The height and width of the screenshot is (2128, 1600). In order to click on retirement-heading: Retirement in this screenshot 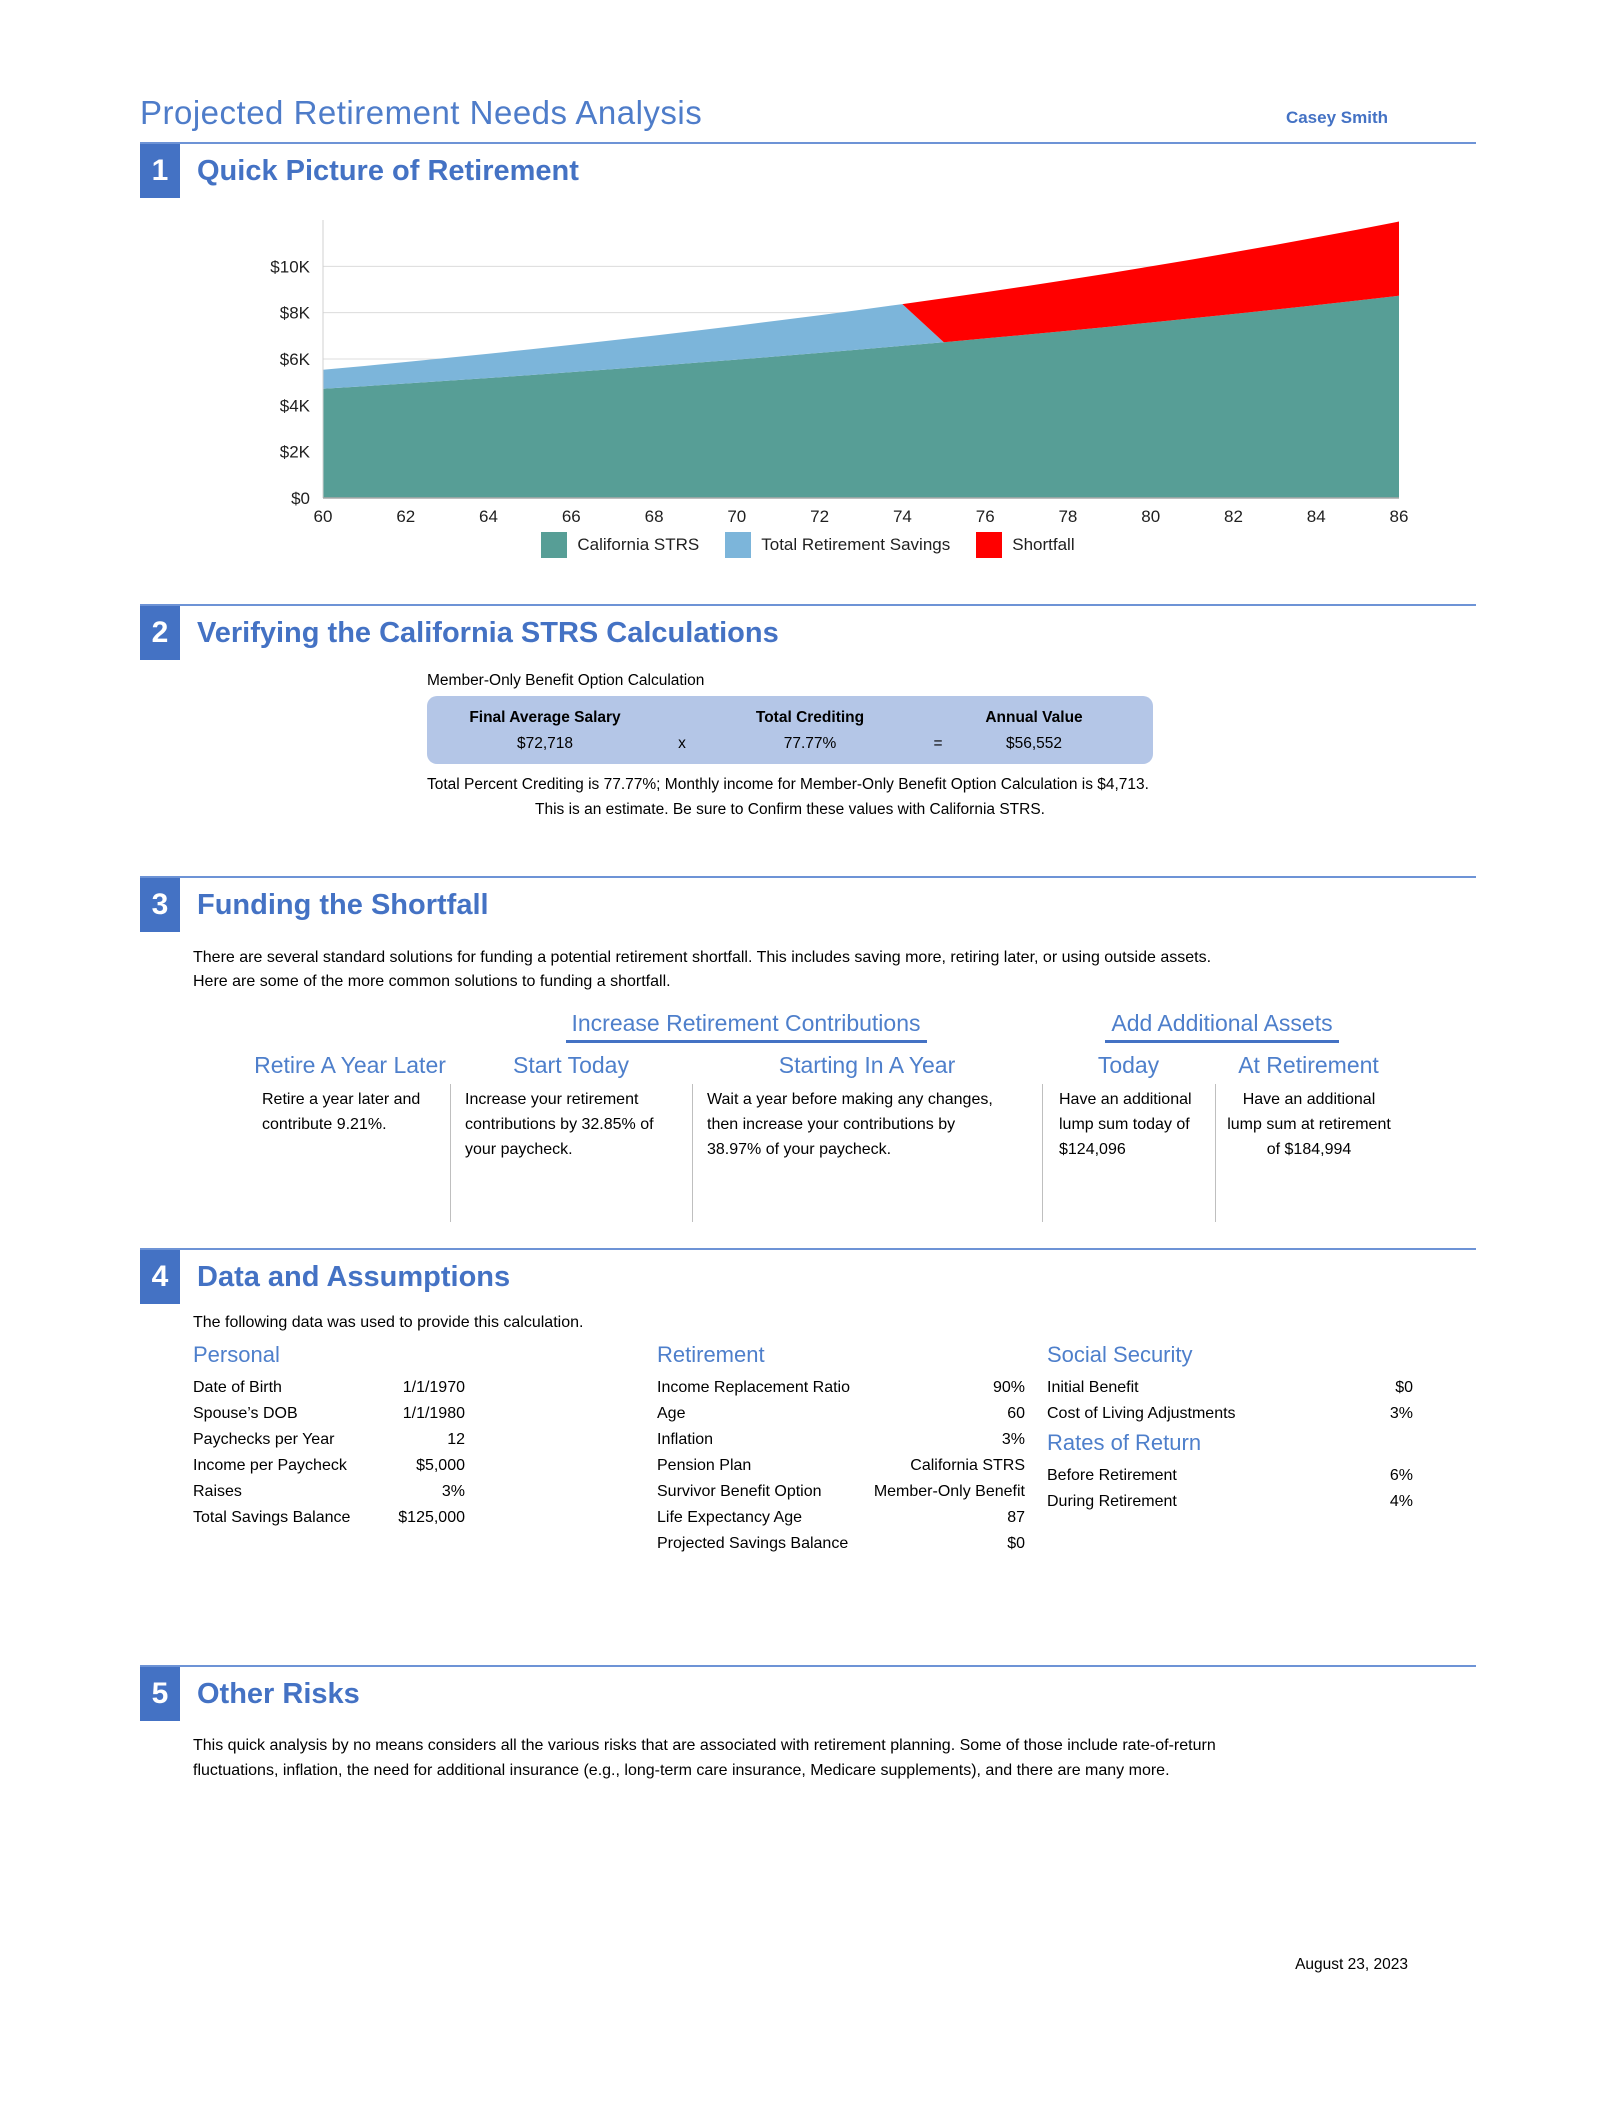, I will do `click(711, 1354)`.